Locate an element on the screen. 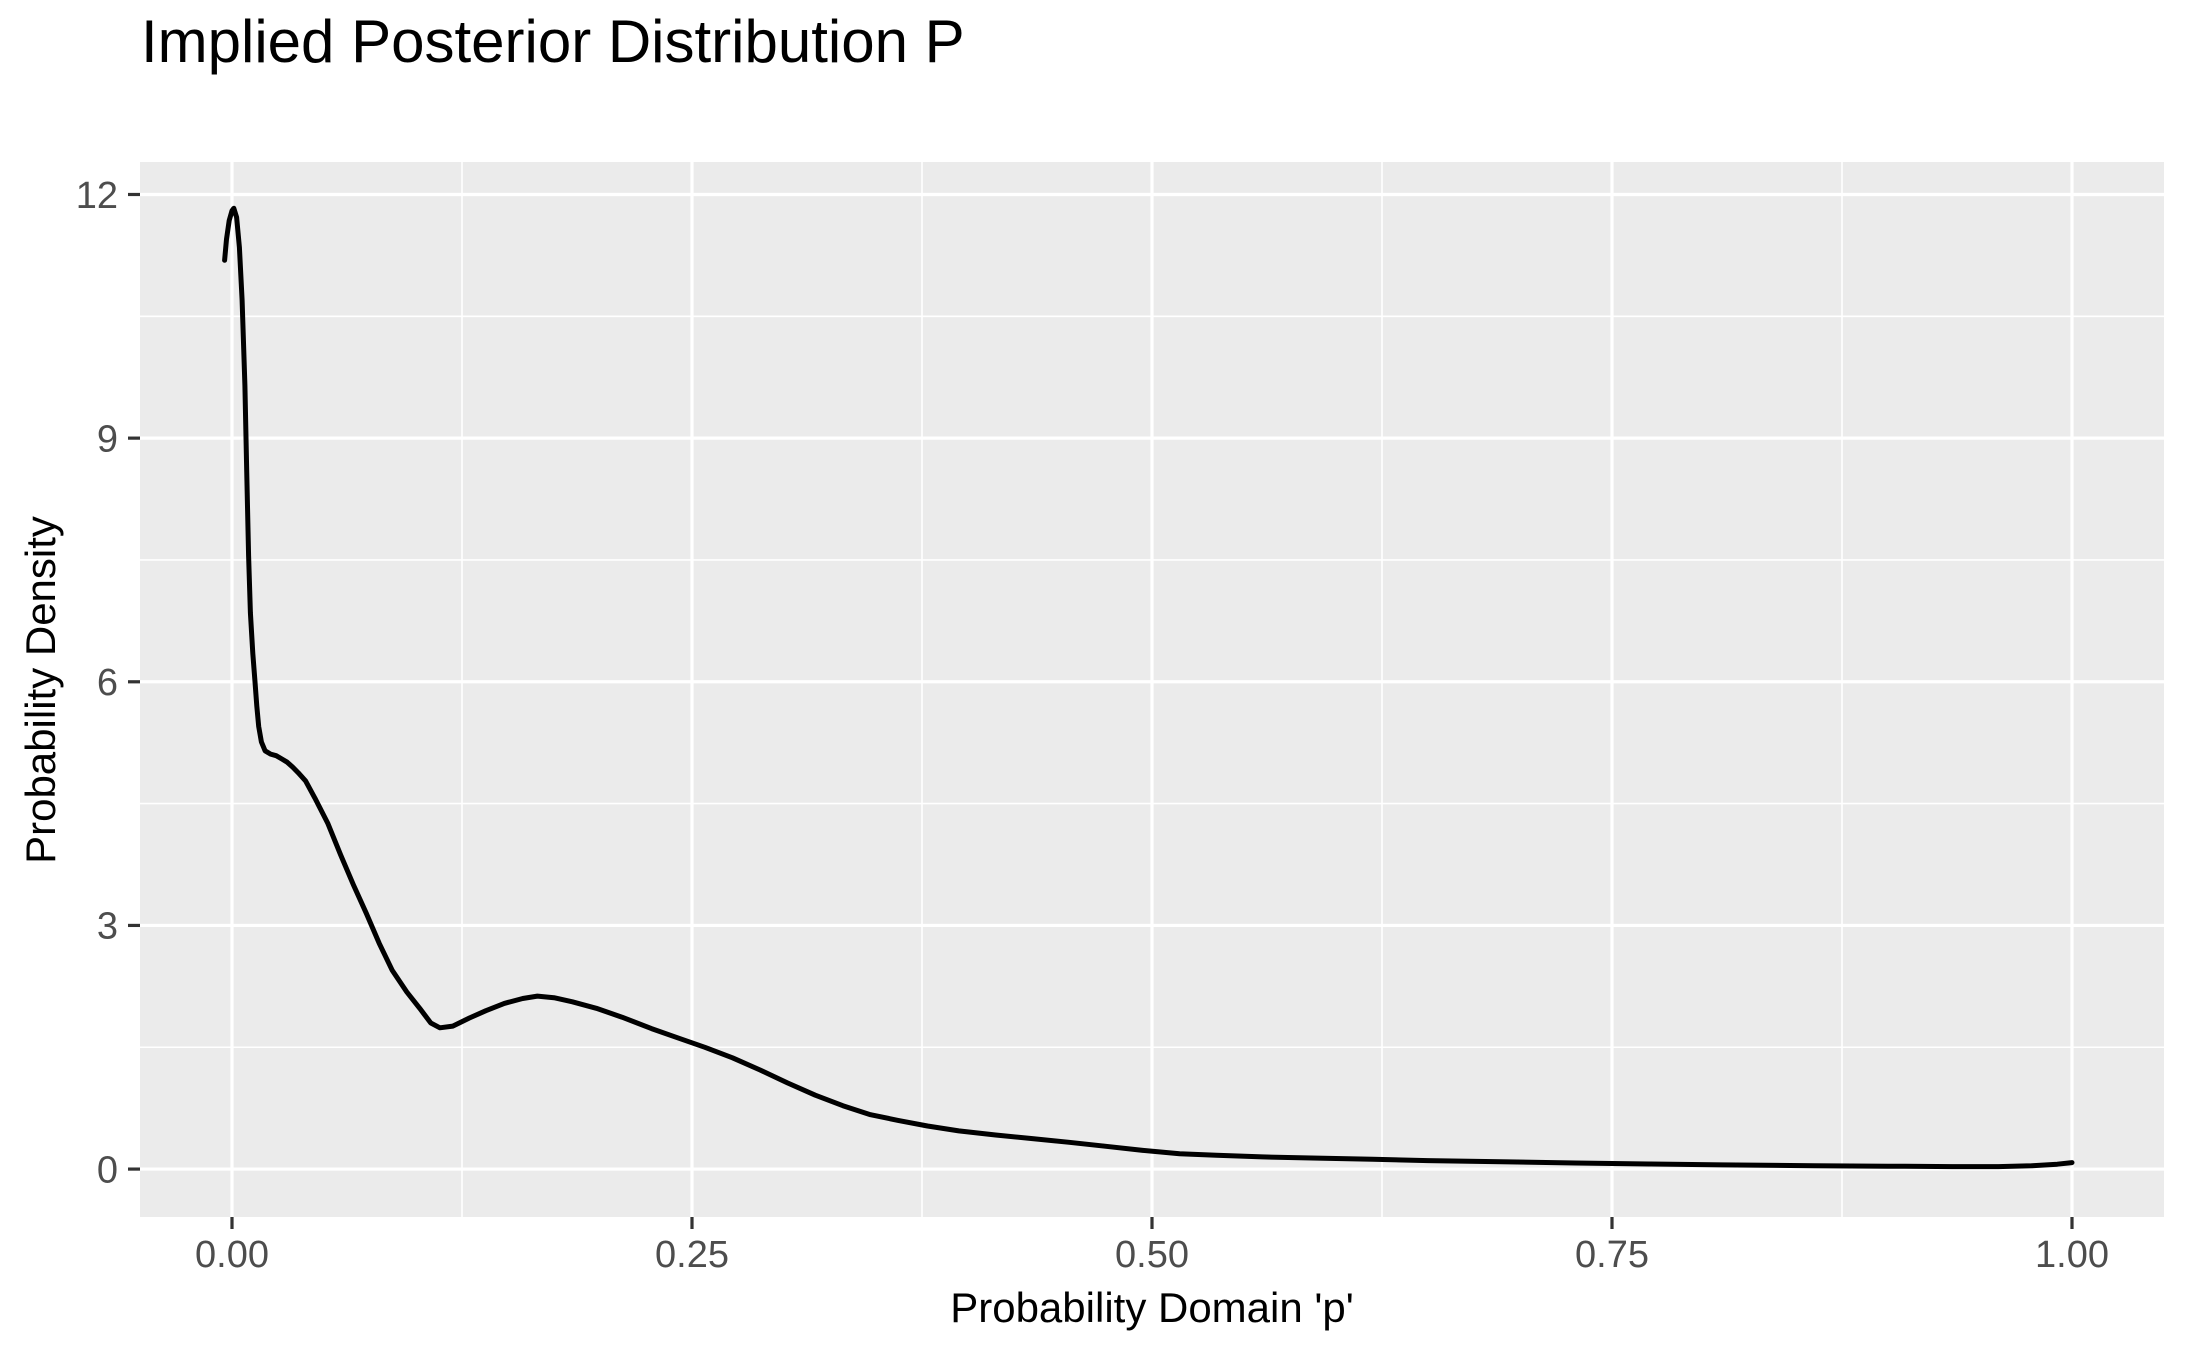 The width and height of the screenshot is (2187, 1350). x-axis-ticks is located at coordinates (1152, 1223).